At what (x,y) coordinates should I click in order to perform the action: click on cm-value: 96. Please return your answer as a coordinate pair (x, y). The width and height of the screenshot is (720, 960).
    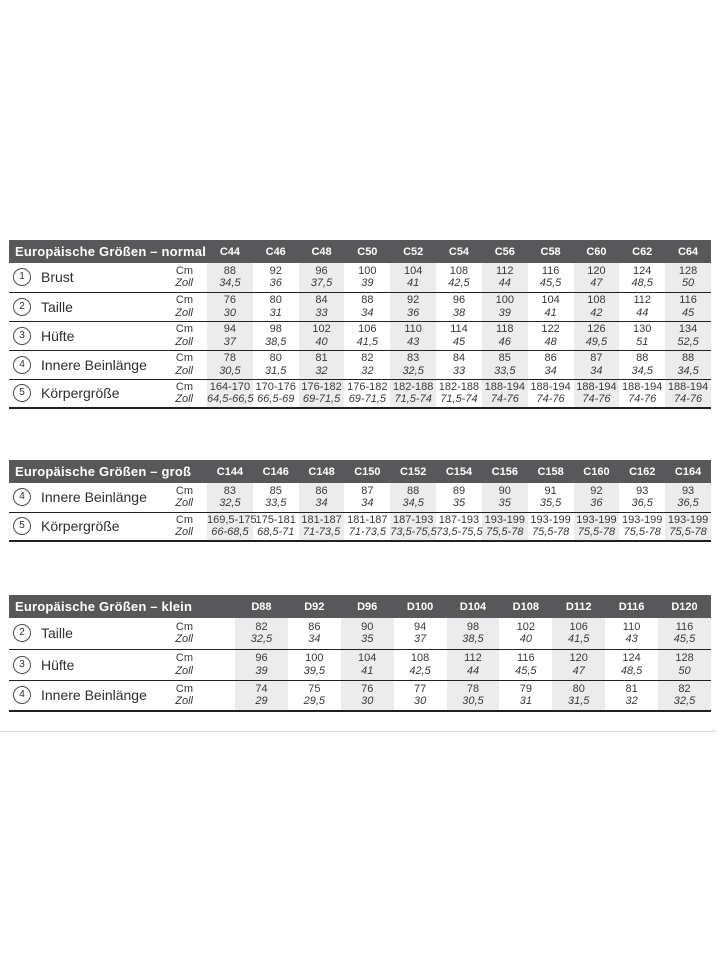
    Looking at the image, I should click on (261, 658).